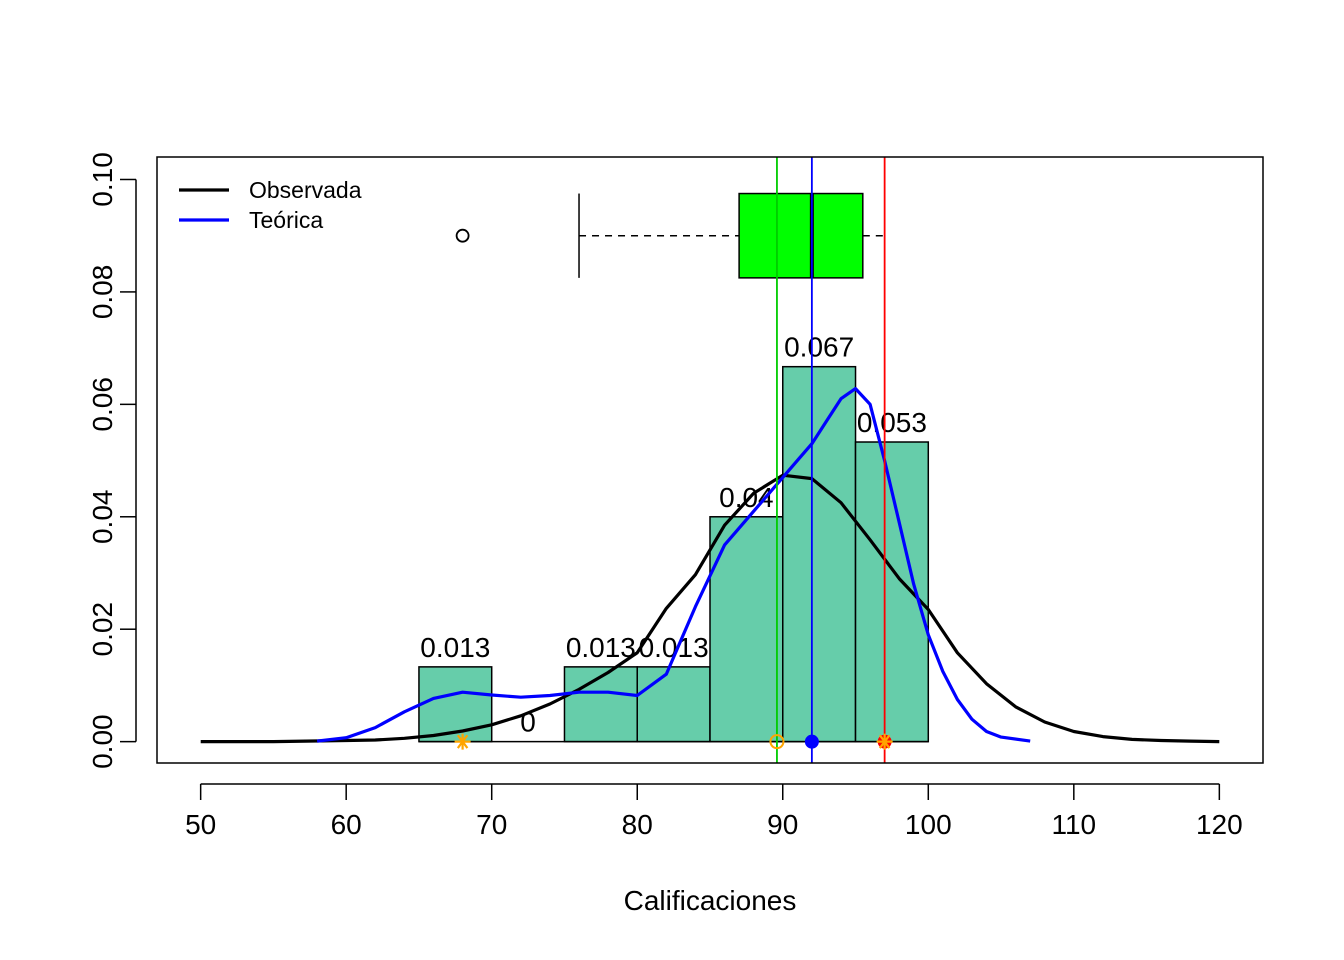 This screenshot has width=1344, height=960. I want to click on x-axis-title: Calificaciones, so click(710, 900).